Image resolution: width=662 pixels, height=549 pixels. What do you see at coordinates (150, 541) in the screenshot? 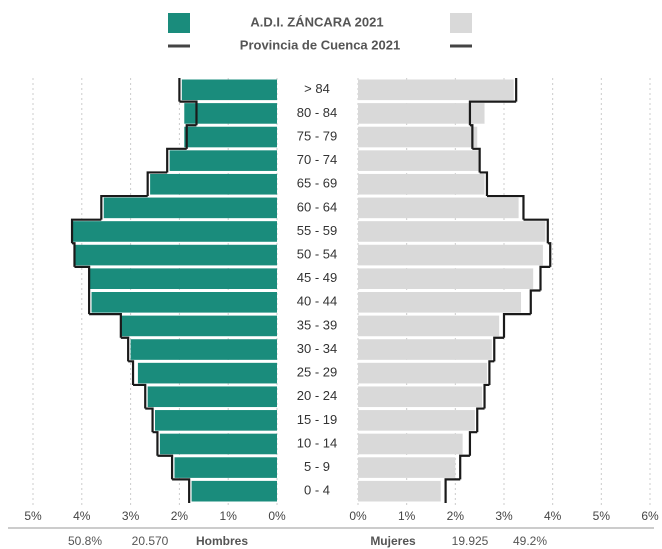
I see `footer-label: 20.570` at bounding box center [150, 541].